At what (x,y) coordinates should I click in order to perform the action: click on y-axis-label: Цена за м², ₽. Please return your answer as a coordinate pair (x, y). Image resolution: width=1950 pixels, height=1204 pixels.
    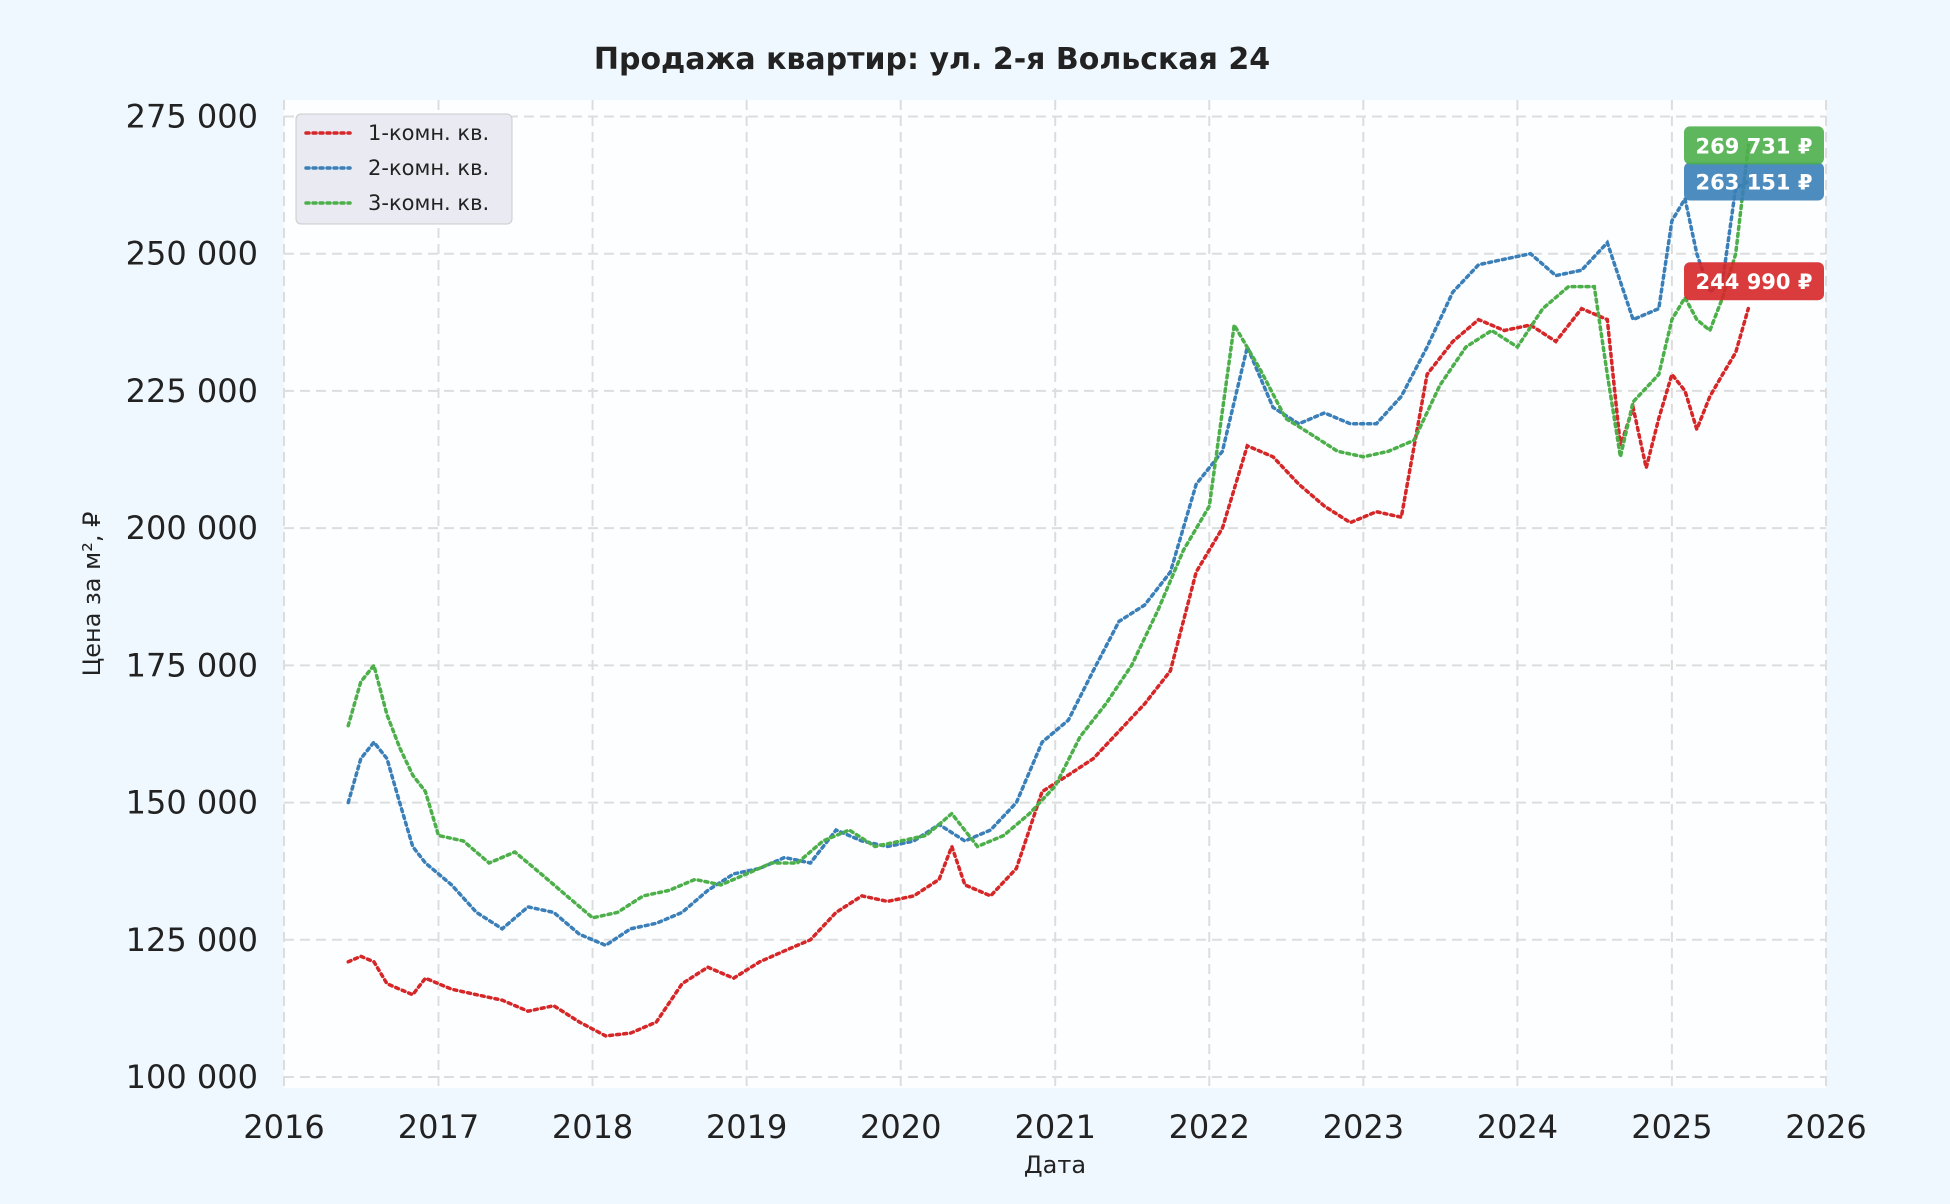
    Looking at the image, I should click on (92, 594).